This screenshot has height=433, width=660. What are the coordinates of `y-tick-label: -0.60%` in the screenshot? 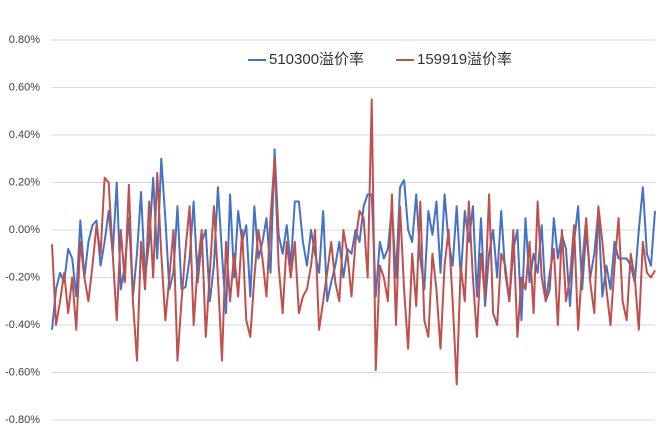 It's located at (22, 372).